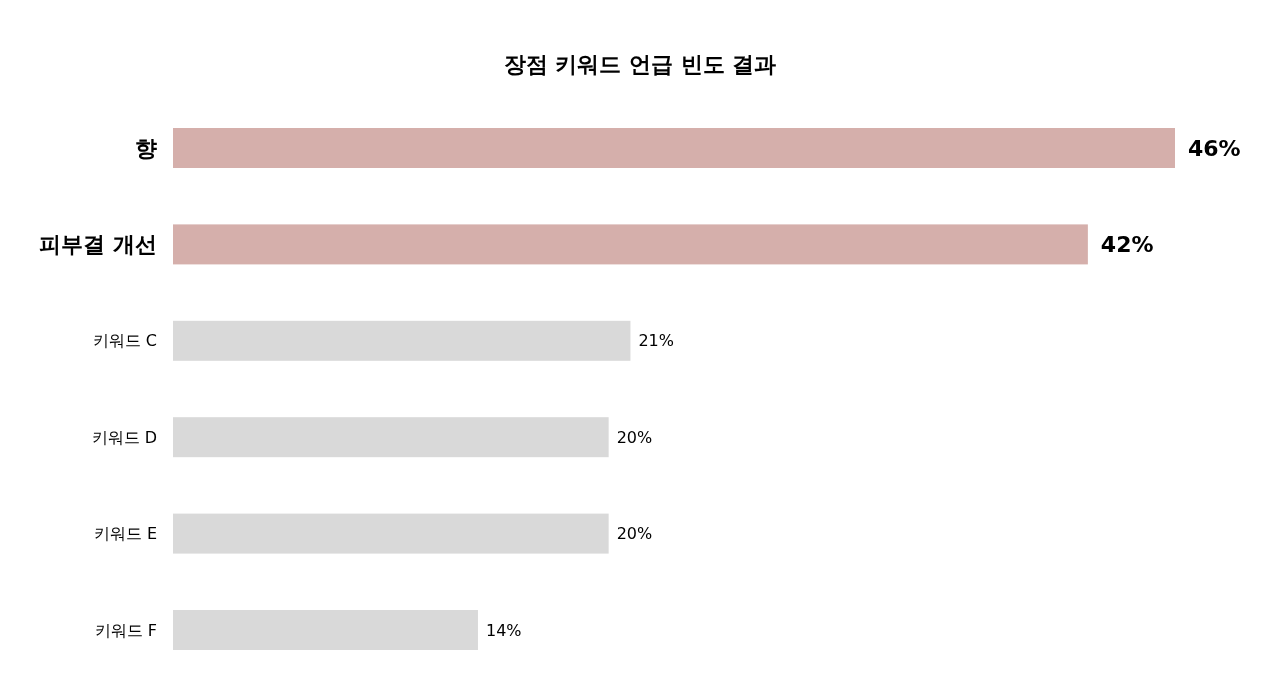 This screenshot has height=700, width=1280. What do you see at coordinates (656, 341) in the screenshot?
I see `data-label: 21%` at bounding box center [656, 341].